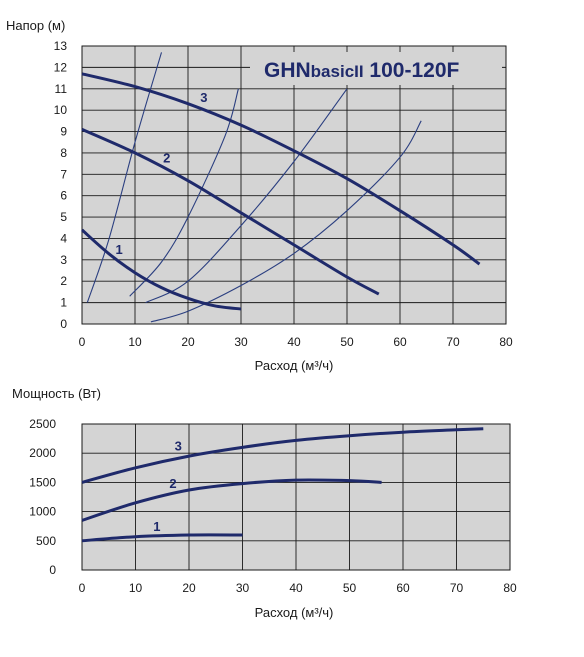 This screenshot has height=657, width=584. I want to click on title-backdrop, so click(376, 68).